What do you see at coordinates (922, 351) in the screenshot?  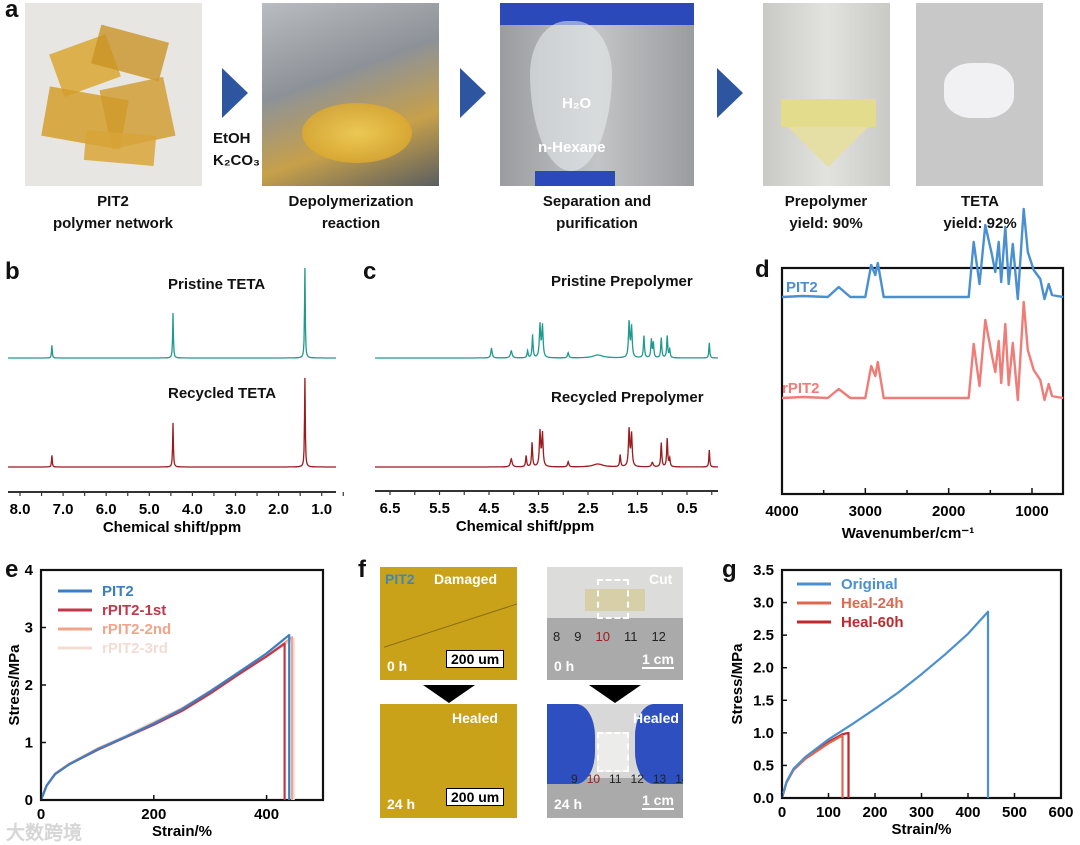 I see `ftir-spectrum-rpit2` at bounding box center [922, 351].